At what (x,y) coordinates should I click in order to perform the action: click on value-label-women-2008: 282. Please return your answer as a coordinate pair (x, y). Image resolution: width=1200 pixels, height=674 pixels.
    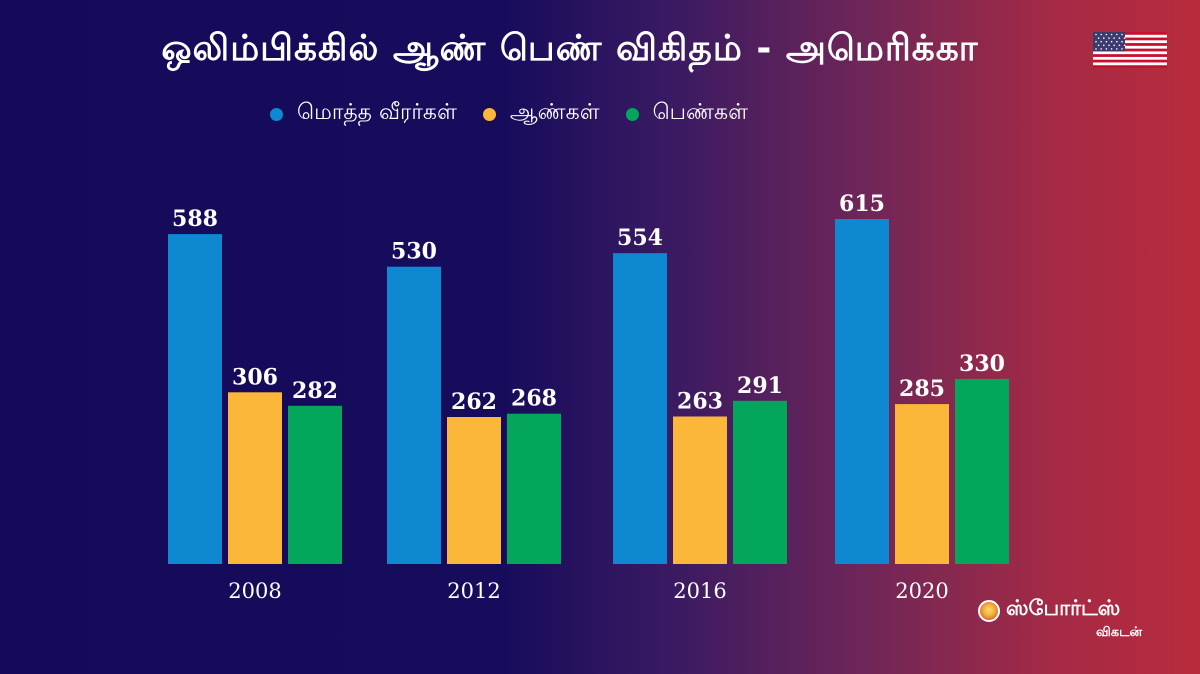
    Looking at the image, I should click on (315, 391).